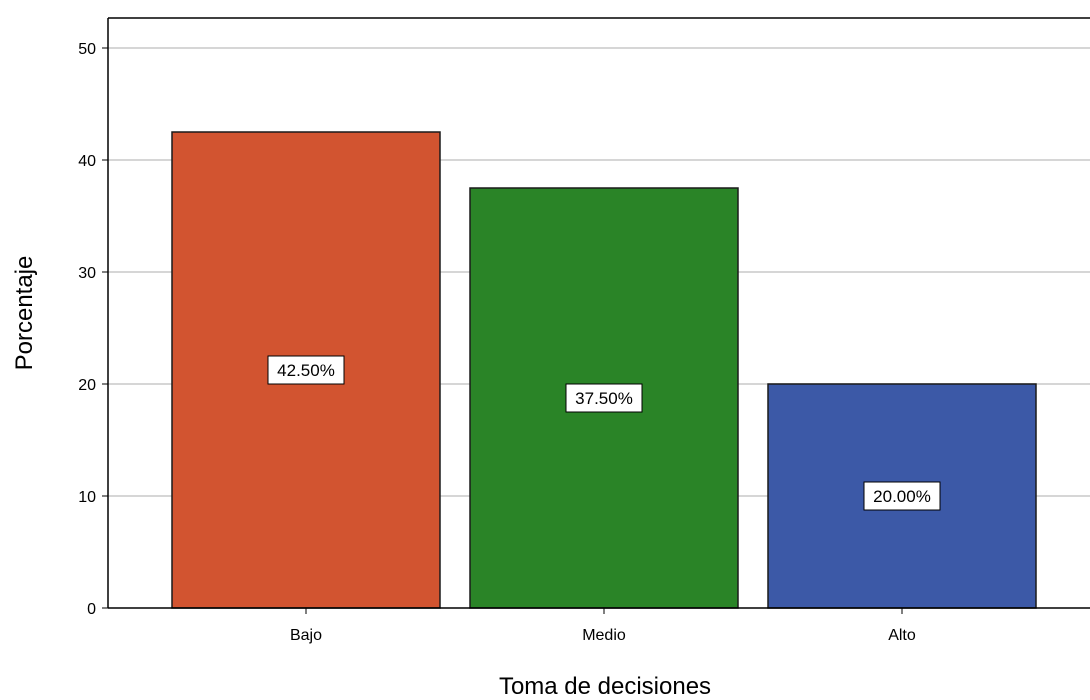  What do you see at coordinates (24, 313) in the screenshot?
I see `y-axis-title: Porcentaje` at bounding box center [24, 313].